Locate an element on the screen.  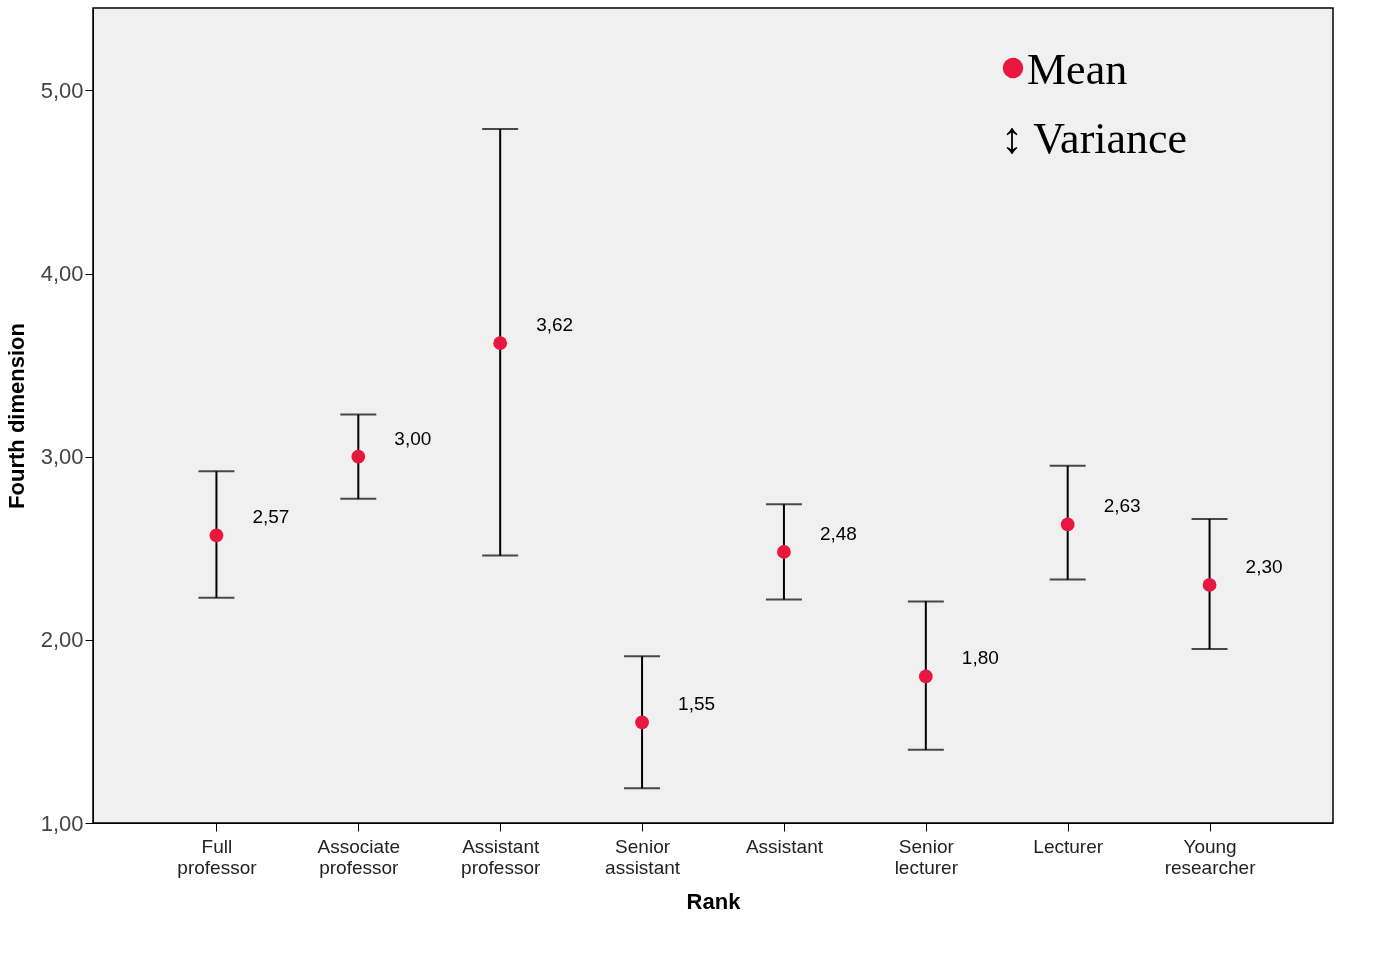
x-tick-label: Senior lecturer is located at coordinates (926, 856).